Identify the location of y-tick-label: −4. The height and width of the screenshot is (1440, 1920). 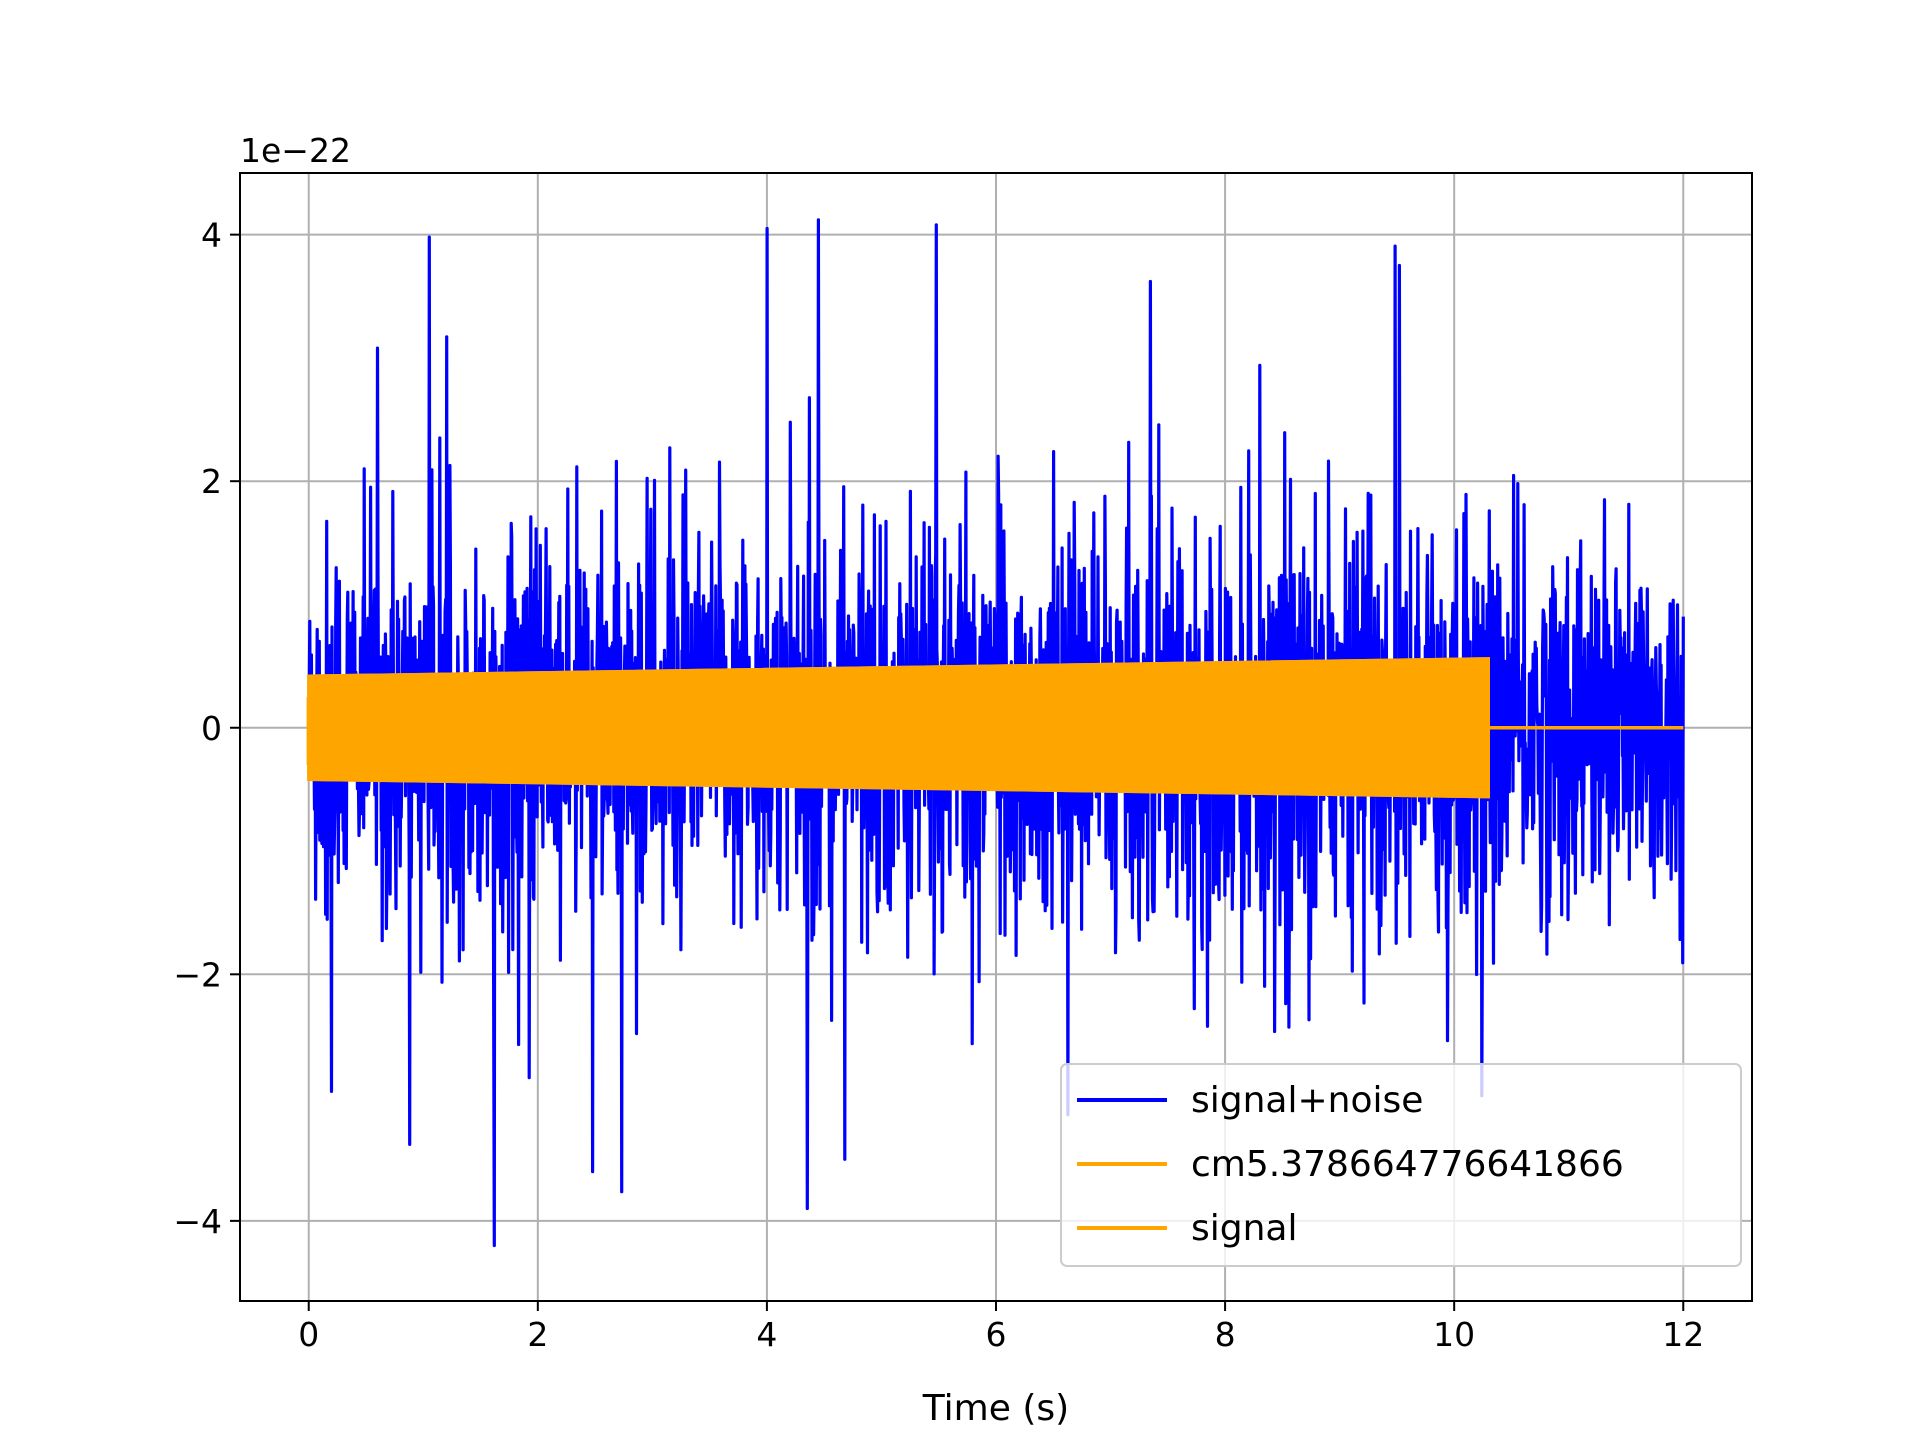
(197, 1221).